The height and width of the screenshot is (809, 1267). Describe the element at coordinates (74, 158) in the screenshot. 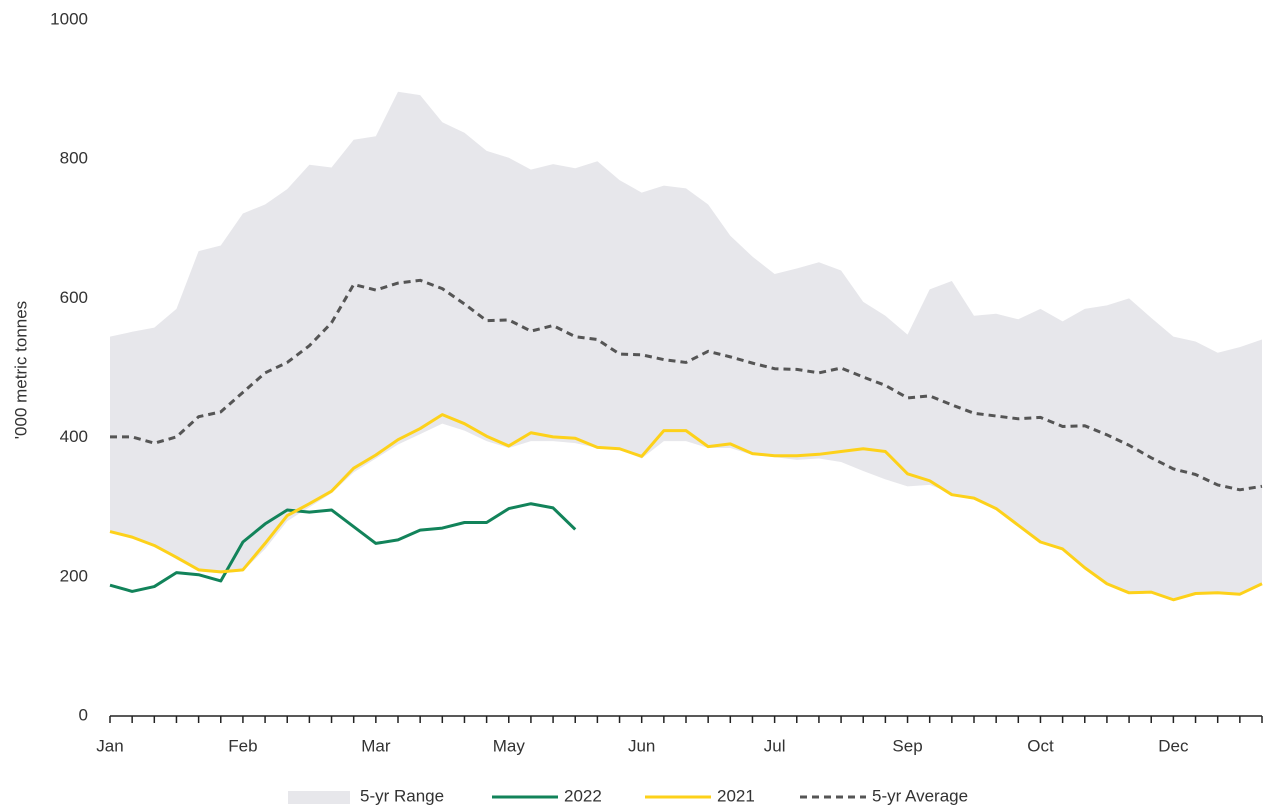

I see `y-tick-label: 800` at that location.